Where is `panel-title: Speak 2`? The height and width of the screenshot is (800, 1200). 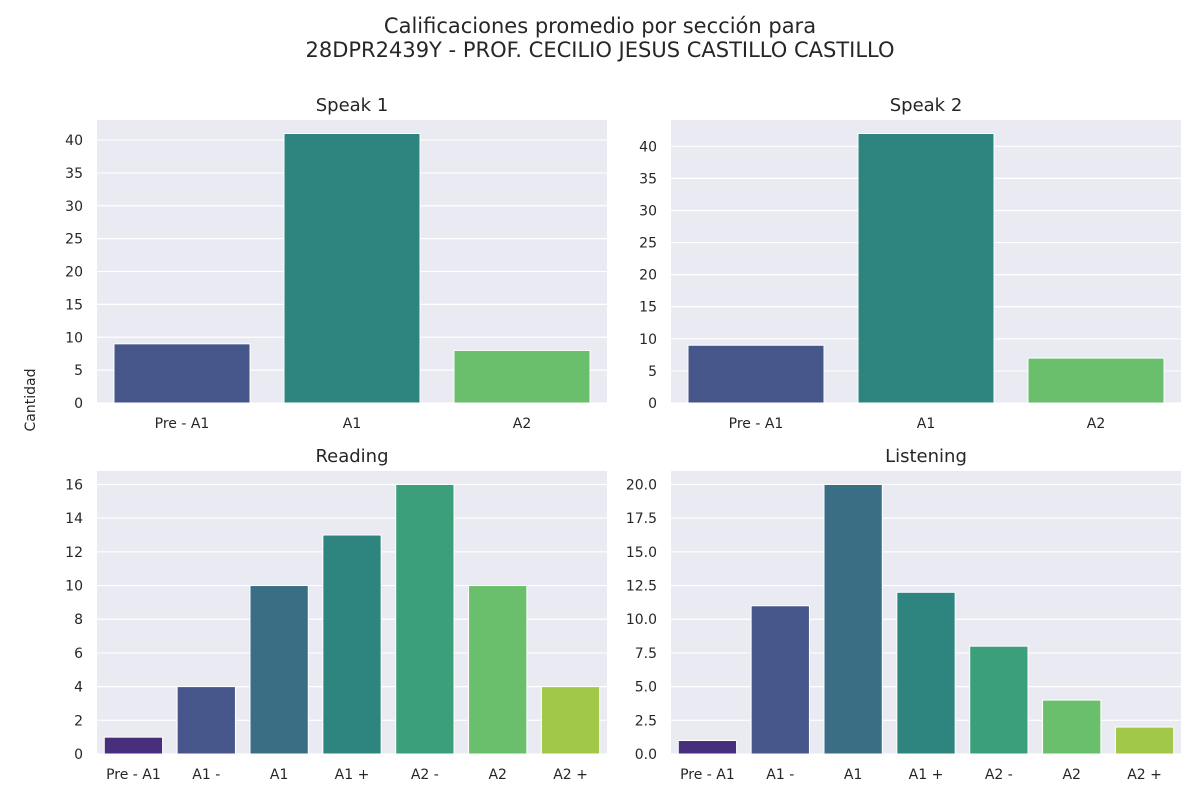 panel-title: Speak 2 is located at coordinates (926, 105).